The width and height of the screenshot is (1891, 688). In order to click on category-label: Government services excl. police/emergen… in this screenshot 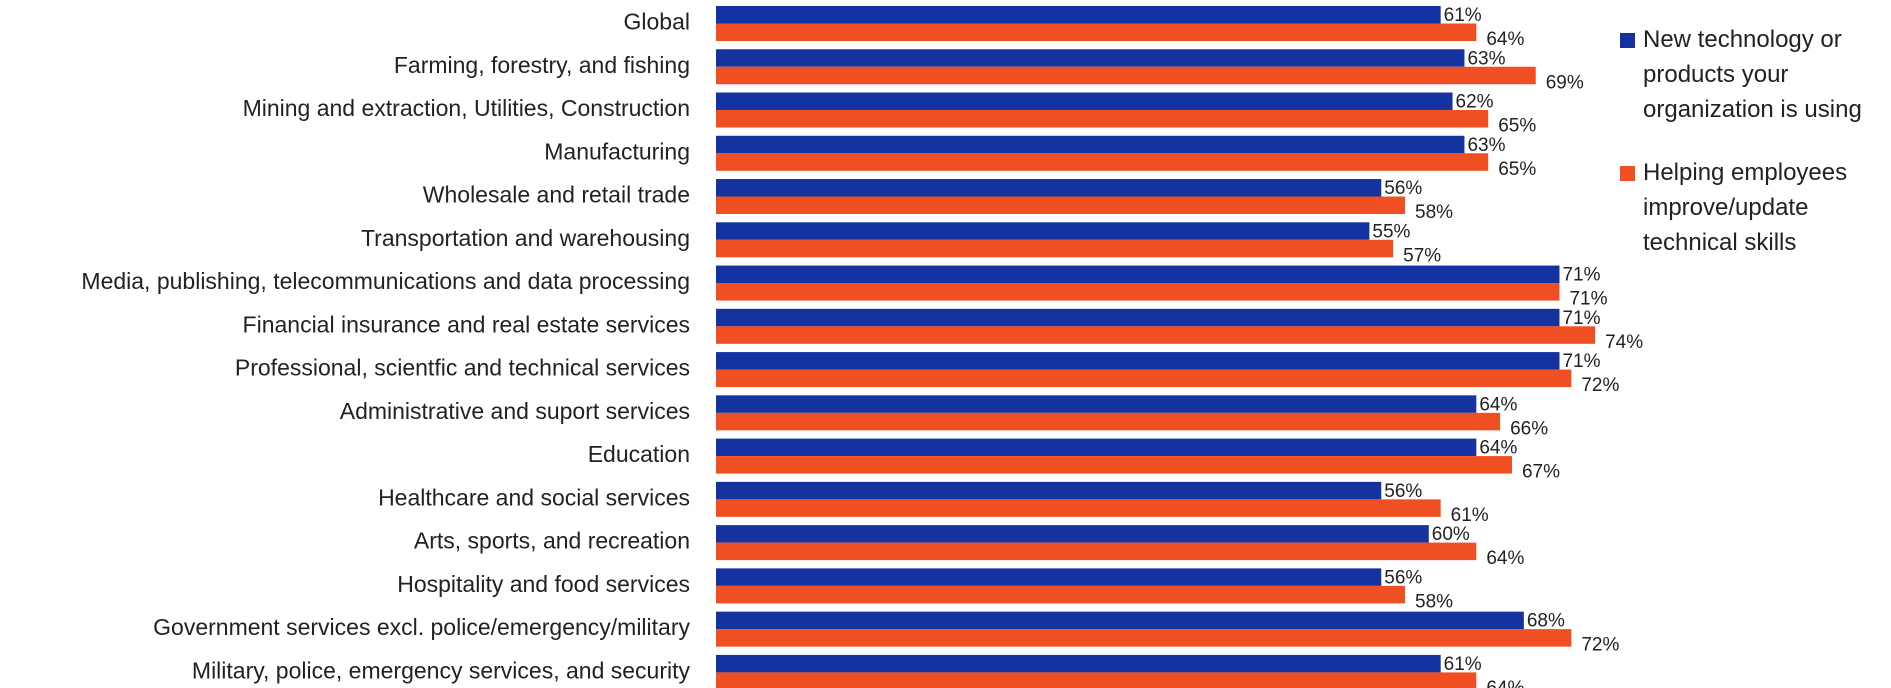, I will do `click(421, 627)`.